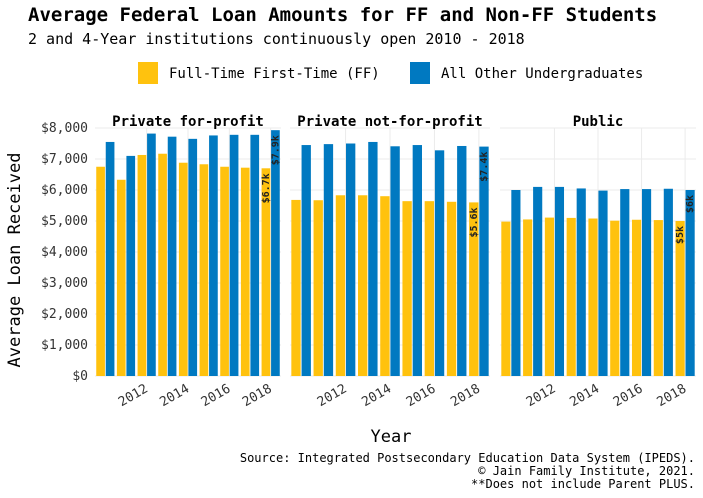 Image resolution: width=703 pixels, height=498 pixels. Describe the element at coordinates (275, 150) in the screenshot. I see `data-label-other: $7.9k` at that location.